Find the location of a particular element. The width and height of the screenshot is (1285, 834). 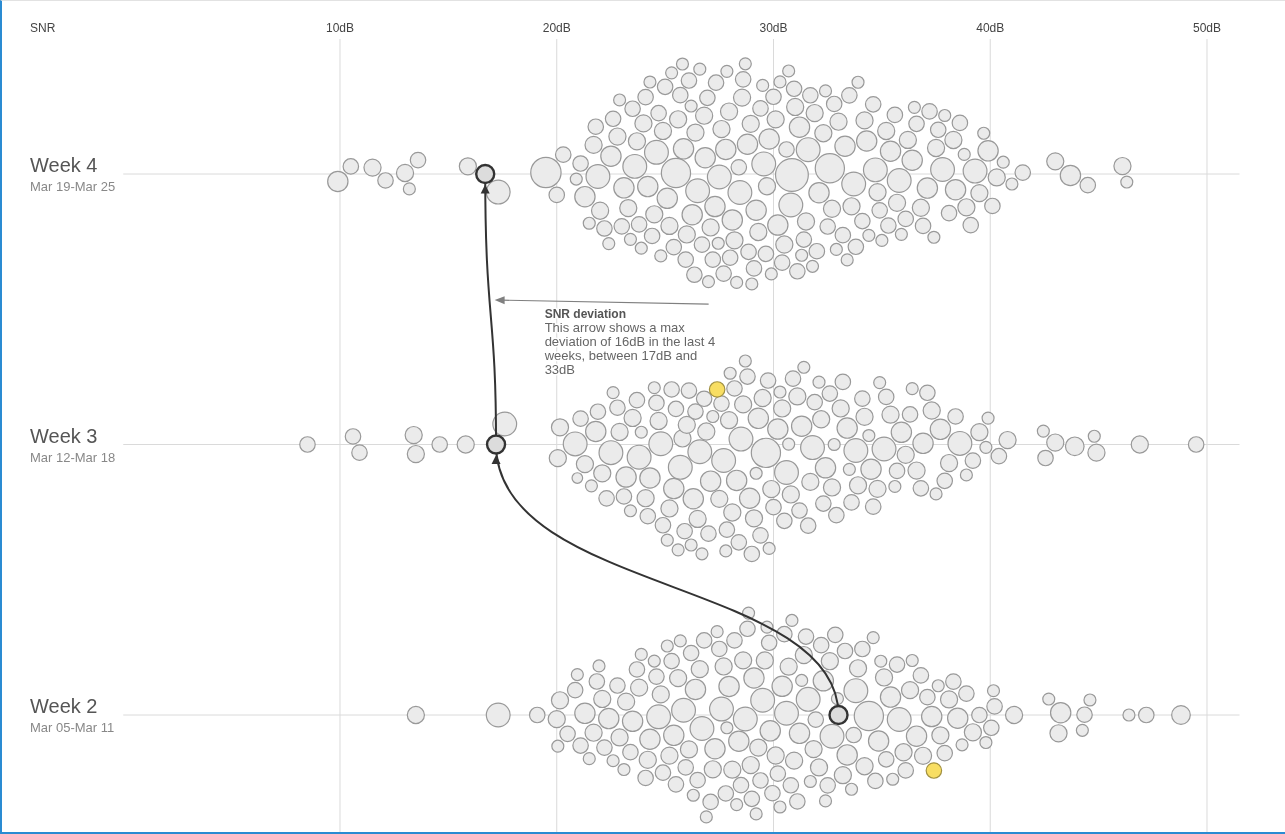

y-tick-label: Week 3 is located at coordinates (64, 435).